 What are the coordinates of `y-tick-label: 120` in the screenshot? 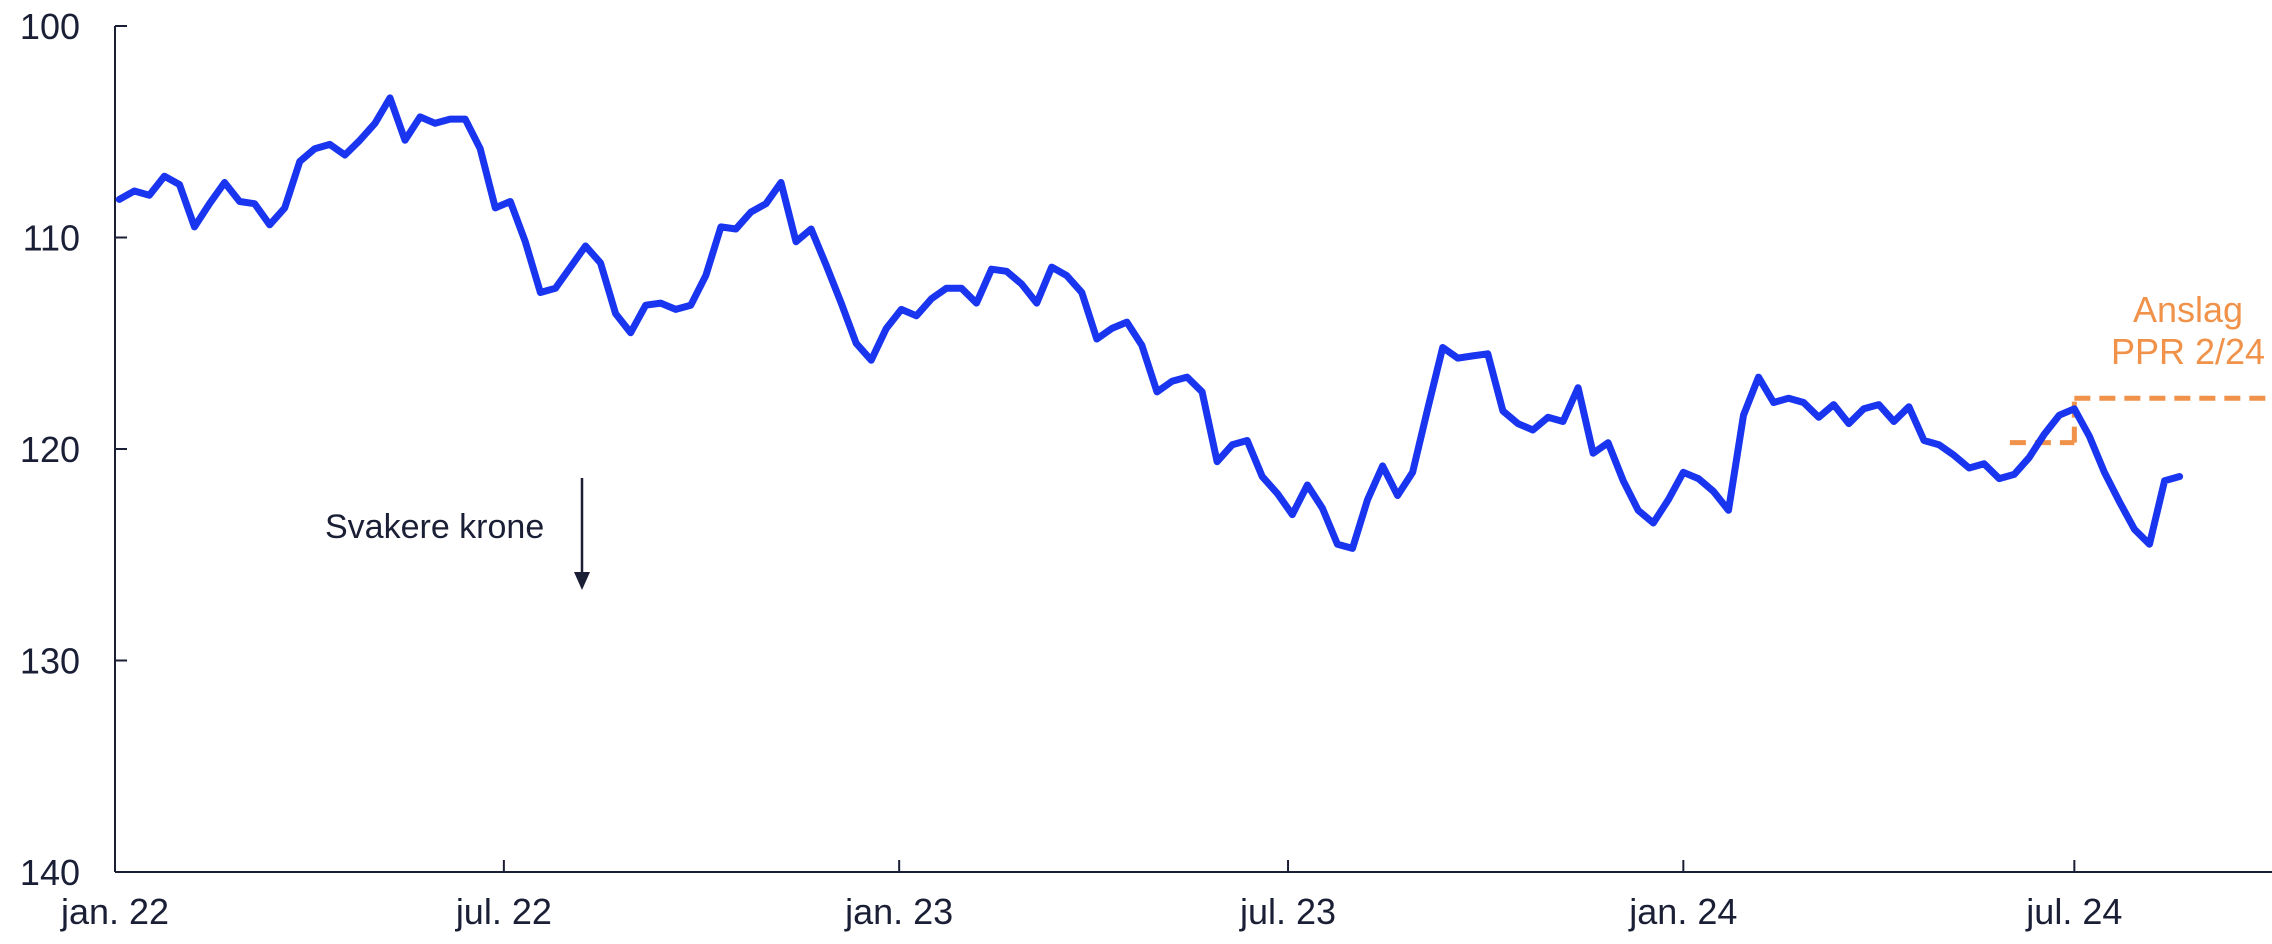 It's located at (50, 449).